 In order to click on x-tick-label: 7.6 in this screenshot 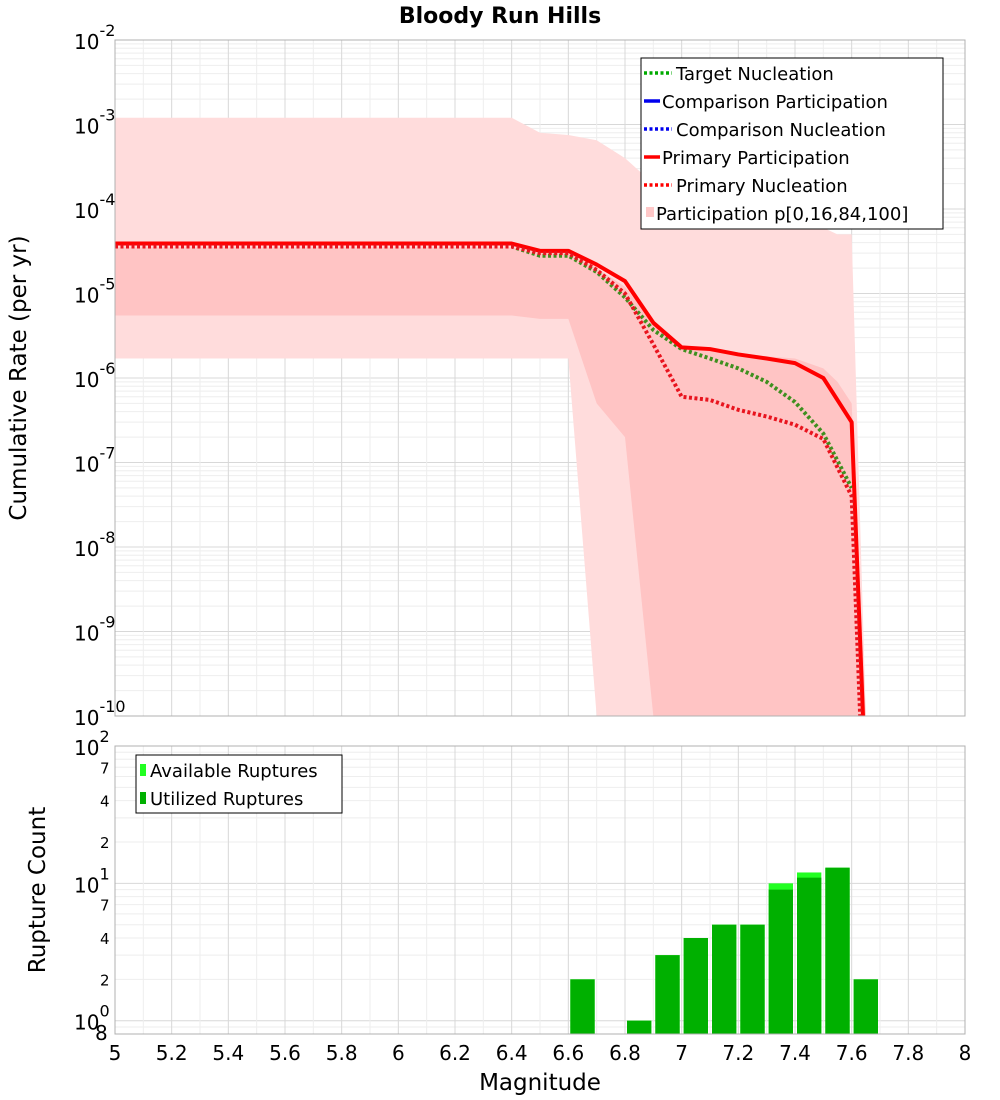, I will do `click(852, 1053)`.